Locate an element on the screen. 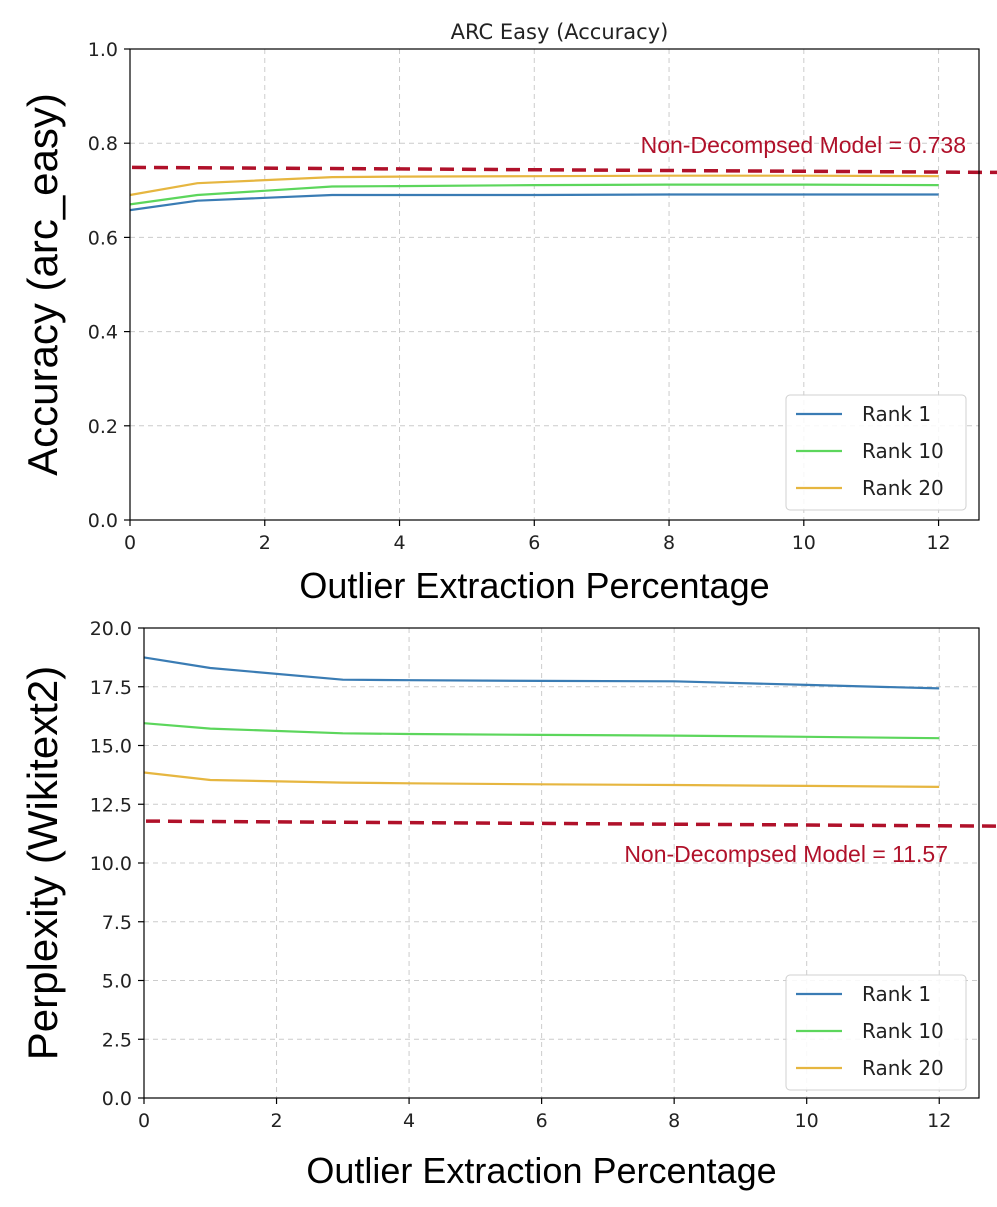  y-tick-label: 15.0 is located at coordinates (111, 747).